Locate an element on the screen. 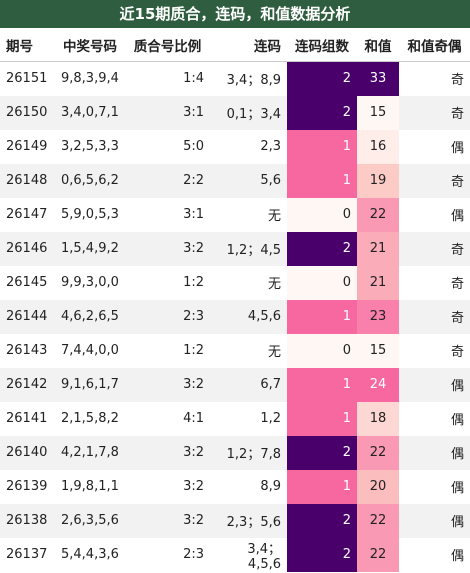 The width and height of the screenshot is (470, 573). cell: 4,5,6 is located at coordinates (248, 316).